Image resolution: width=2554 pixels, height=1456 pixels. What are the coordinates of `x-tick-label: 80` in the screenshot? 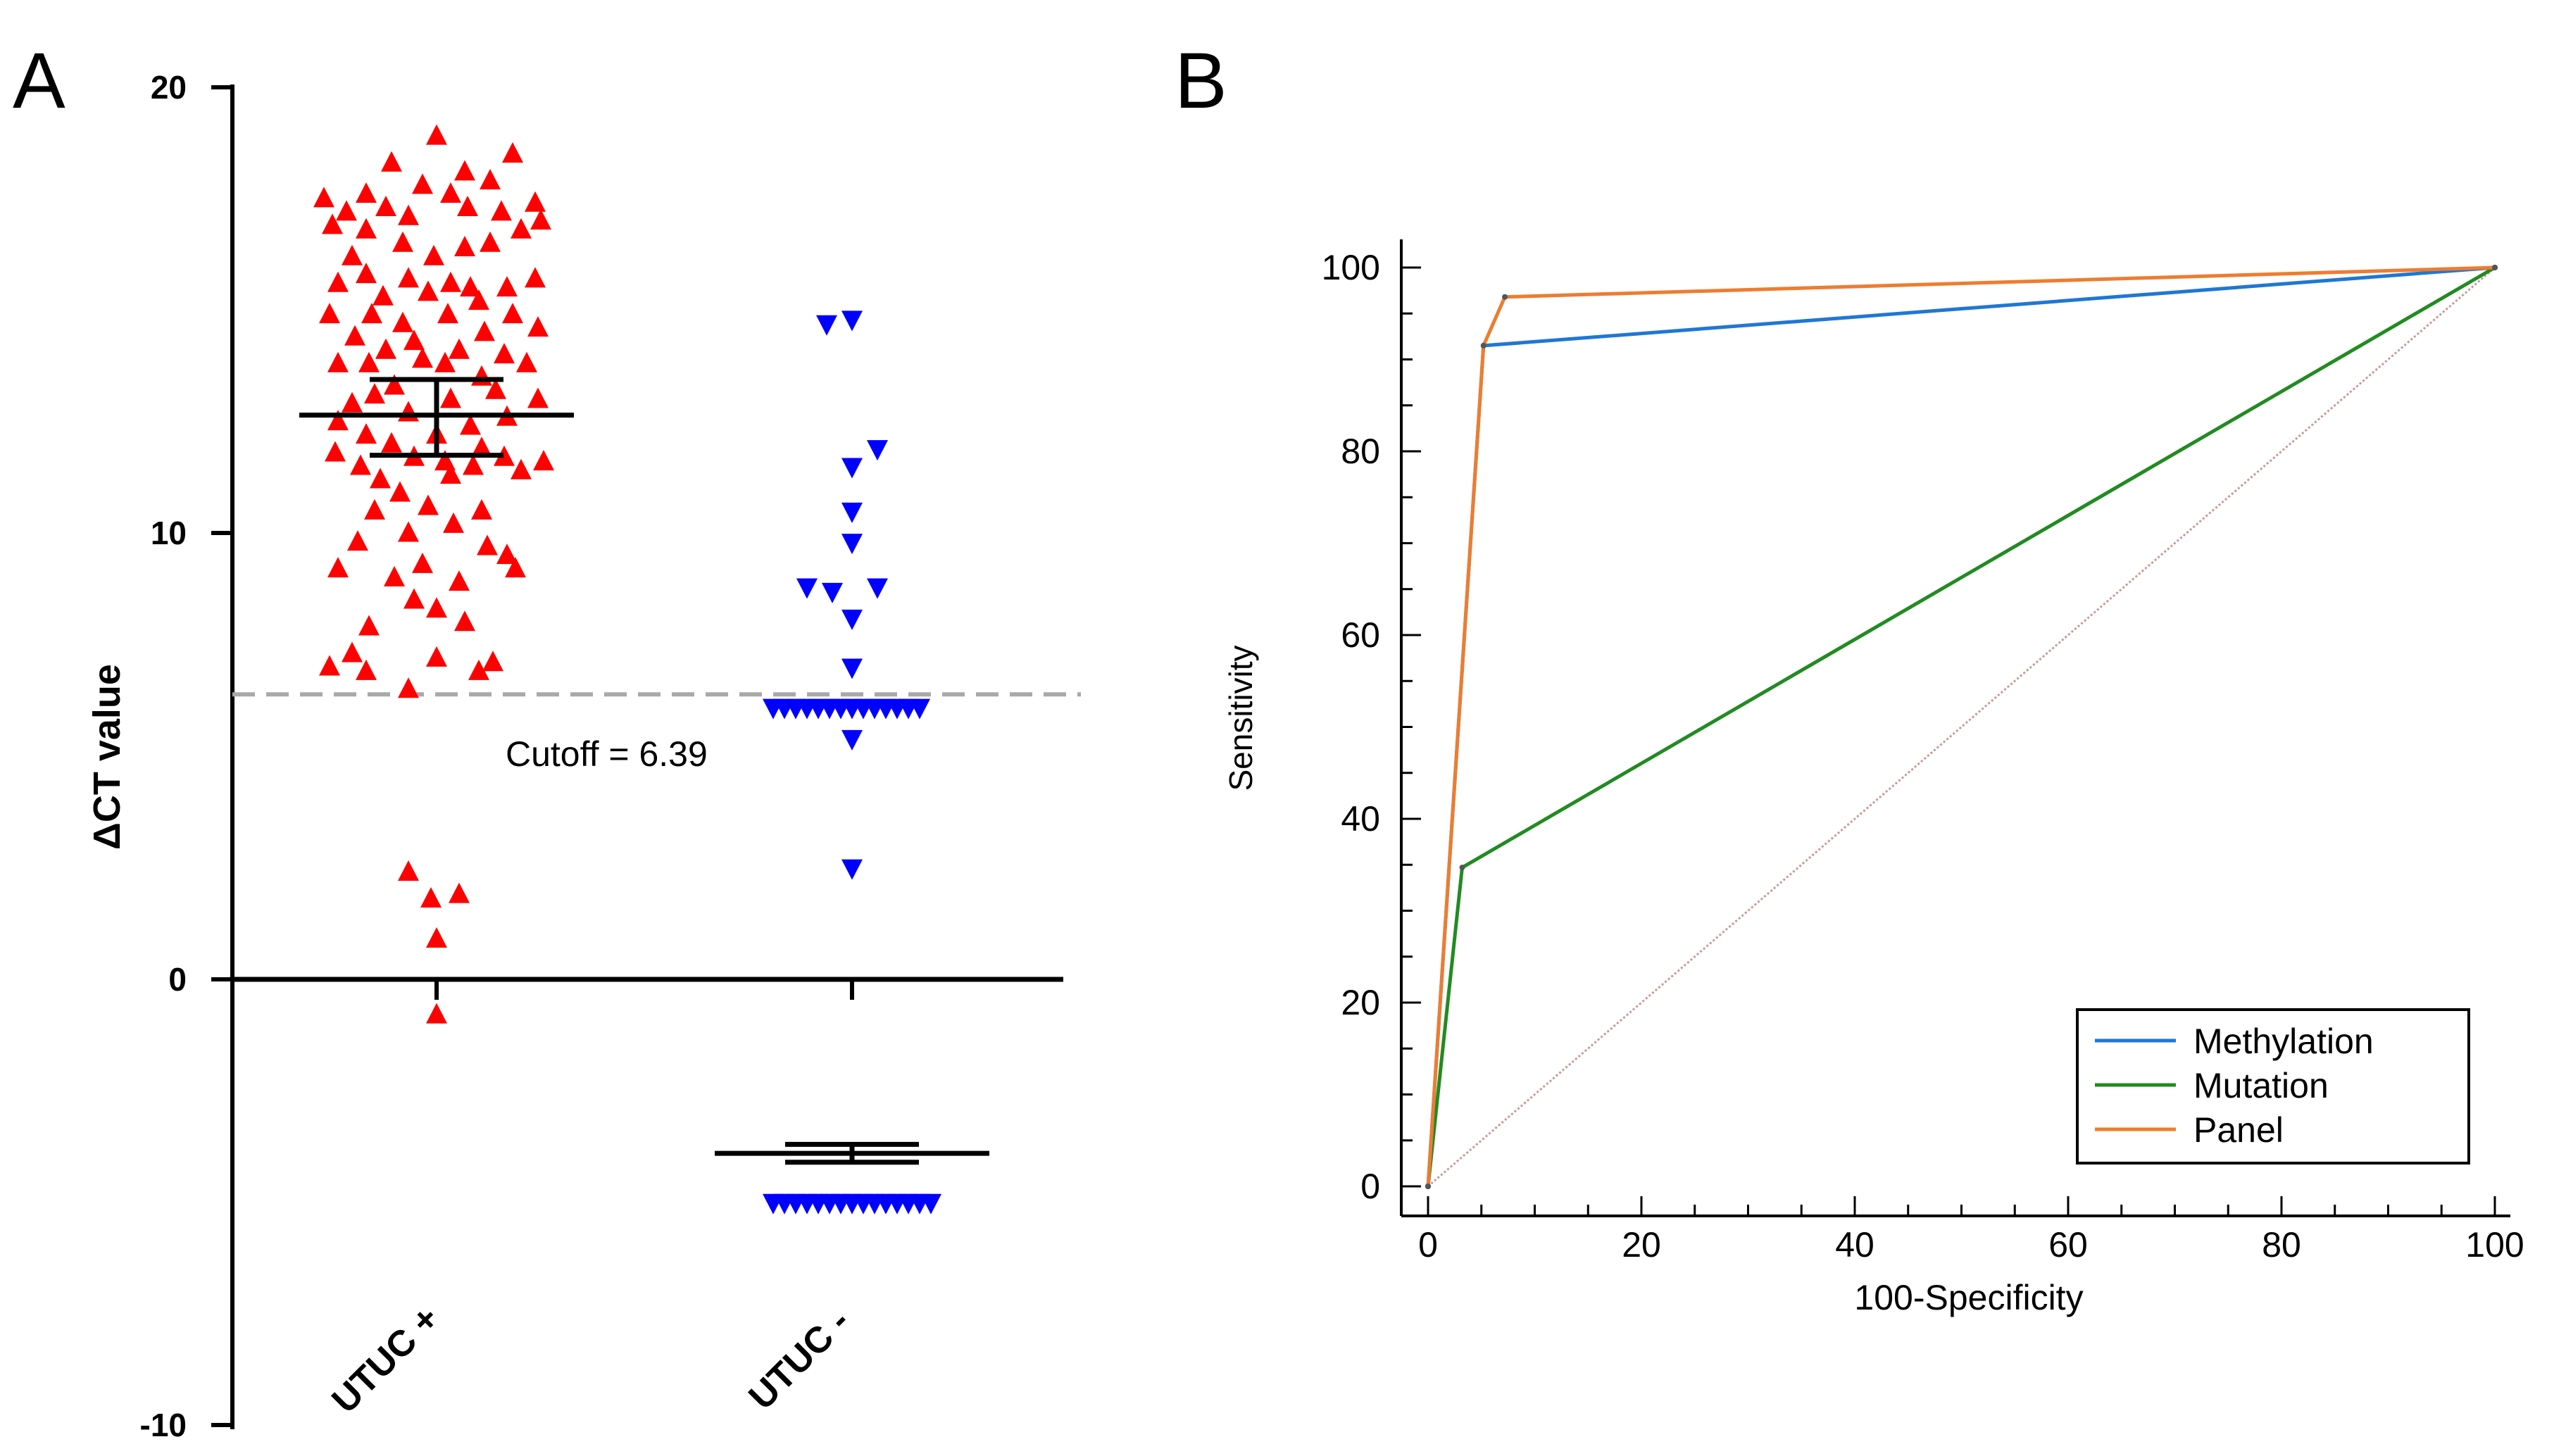 It's located at (2281, 1244).